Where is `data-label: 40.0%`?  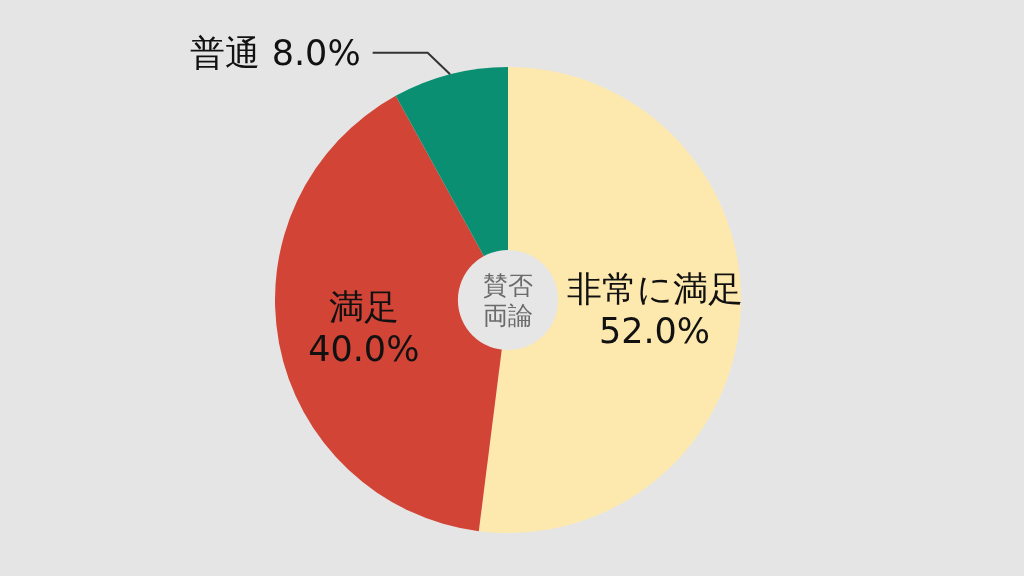
data-label: 40.0% is located at coordinates (364, 349).